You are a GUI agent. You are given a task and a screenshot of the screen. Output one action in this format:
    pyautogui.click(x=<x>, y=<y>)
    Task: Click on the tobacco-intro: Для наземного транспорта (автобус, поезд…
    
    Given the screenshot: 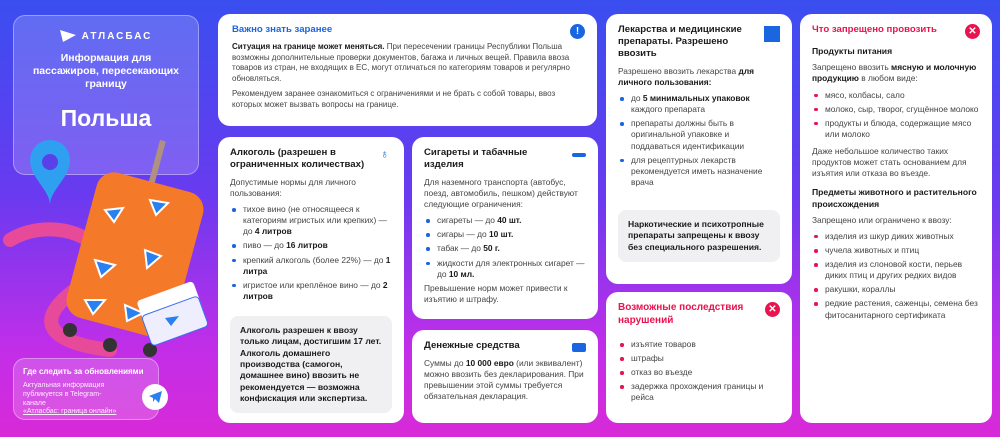 What is the action you would take?
    pyautogui.click(x=501, y=193)
    